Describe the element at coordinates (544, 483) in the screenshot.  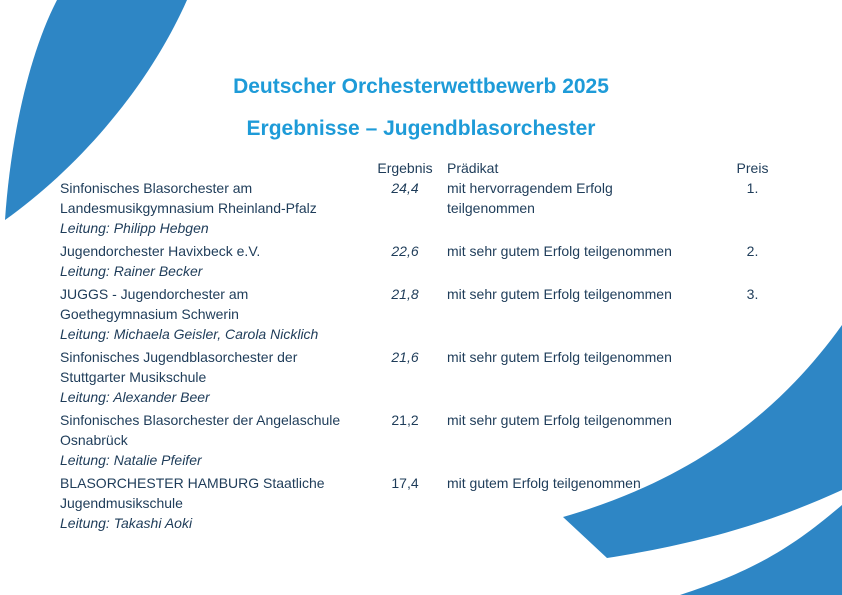
I see `praedikat-value: mit gutem Erfolg teilgenommen` at that location.